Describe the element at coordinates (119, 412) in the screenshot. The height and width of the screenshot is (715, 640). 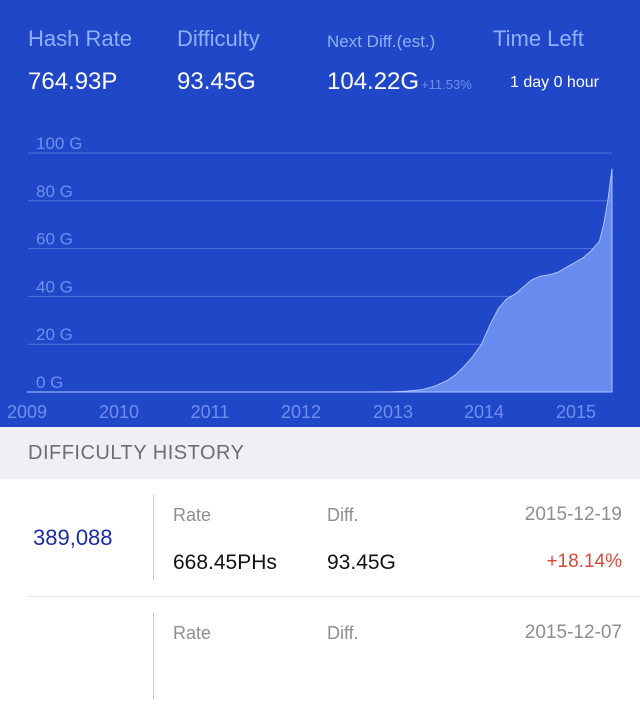
I see `x-tick-label: 2010` at that location.